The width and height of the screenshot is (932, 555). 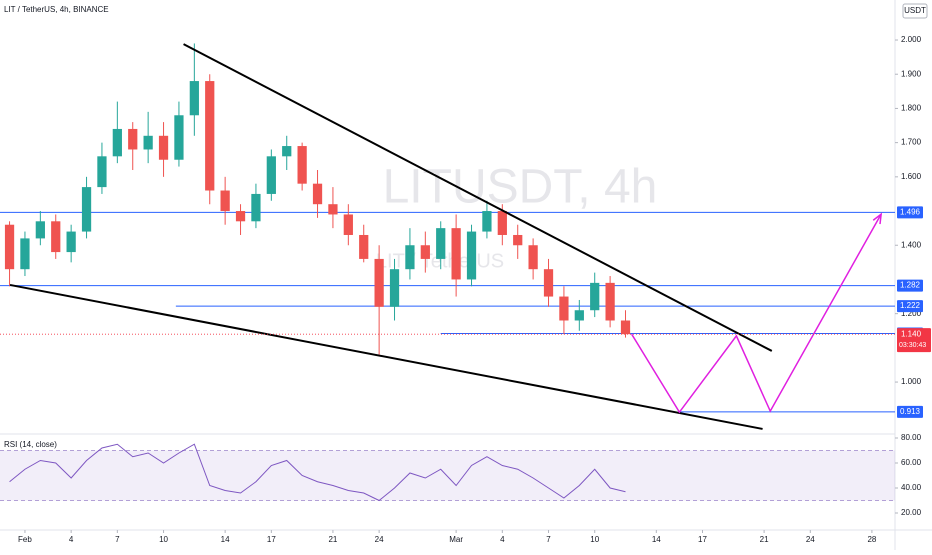 I want to click on y-tick-label: 1.800, so click(x=911, y=108).